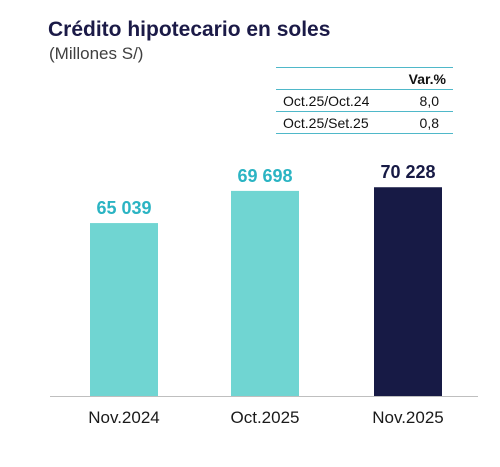  I want to click on bar-nov-2025, so click(408, 291).